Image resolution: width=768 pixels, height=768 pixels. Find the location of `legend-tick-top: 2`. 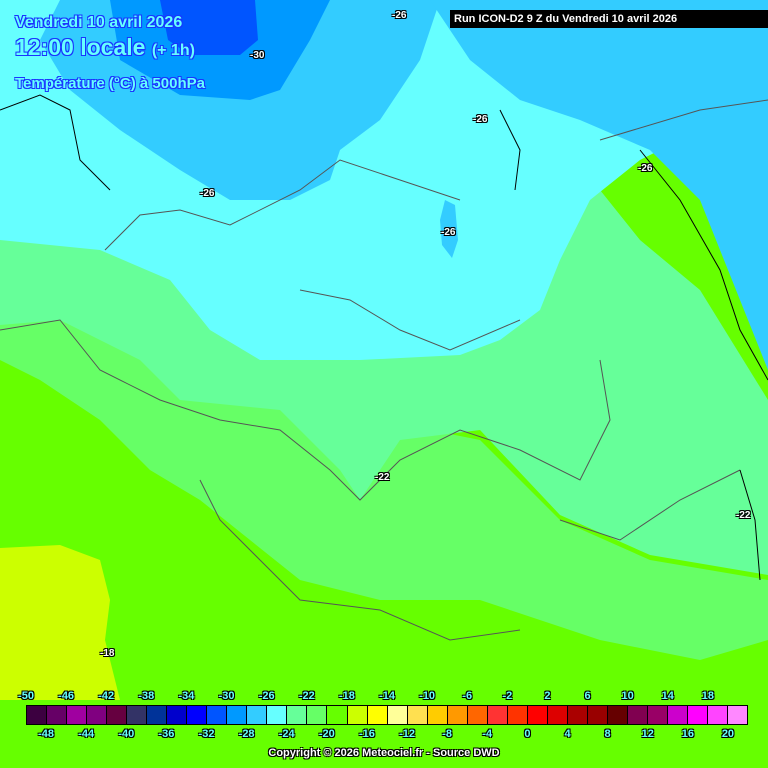

legend-tick-top: 2 is located at coordinates (547, 696).